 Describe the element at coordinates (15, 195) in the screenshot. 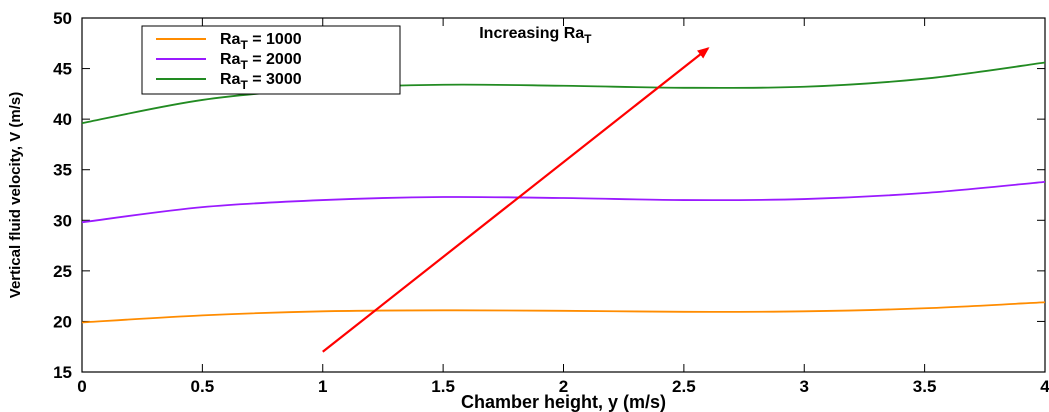

I see `y-axis-label: Vertical fluid velocity, V (m/s)` at that location.